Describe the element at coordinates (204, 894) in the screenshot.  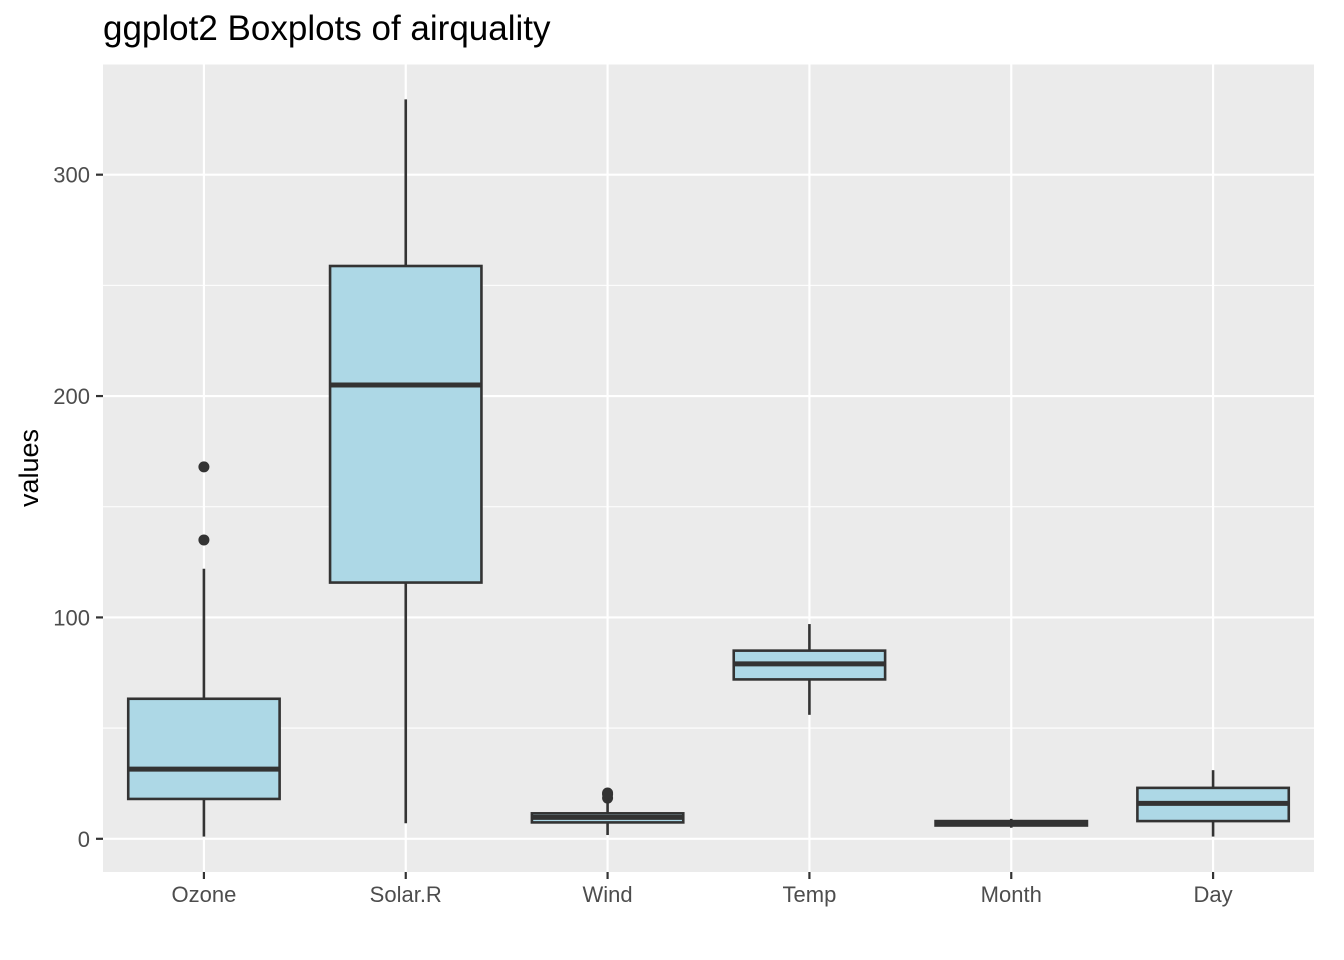
I see `x-tick-label: Ozone` at that location.